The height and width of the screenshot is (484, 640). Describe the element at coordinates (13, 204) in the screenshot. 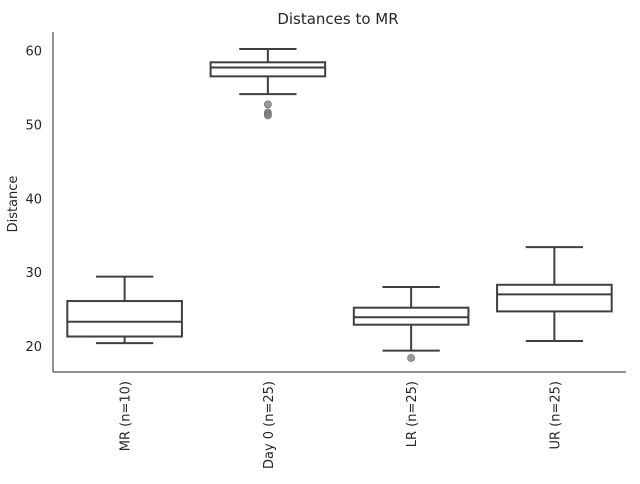

I see `y-axis-label: Distance` at that location.